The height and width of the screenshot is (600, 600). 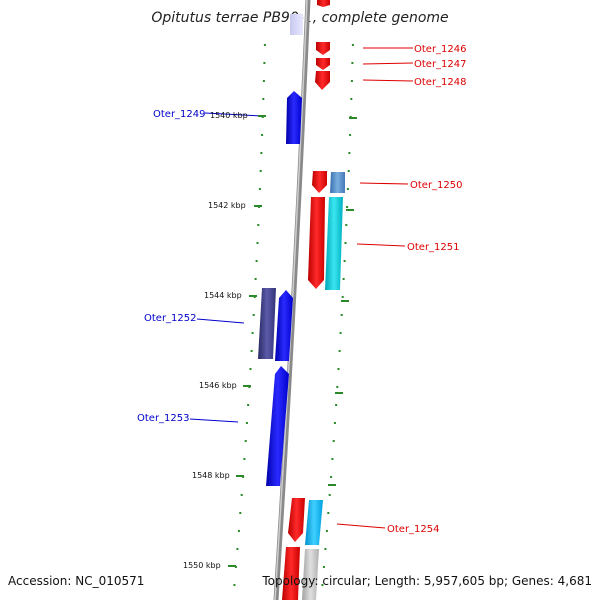 I want to click on gene-arrow-1254b, so click(x=314, y=522).